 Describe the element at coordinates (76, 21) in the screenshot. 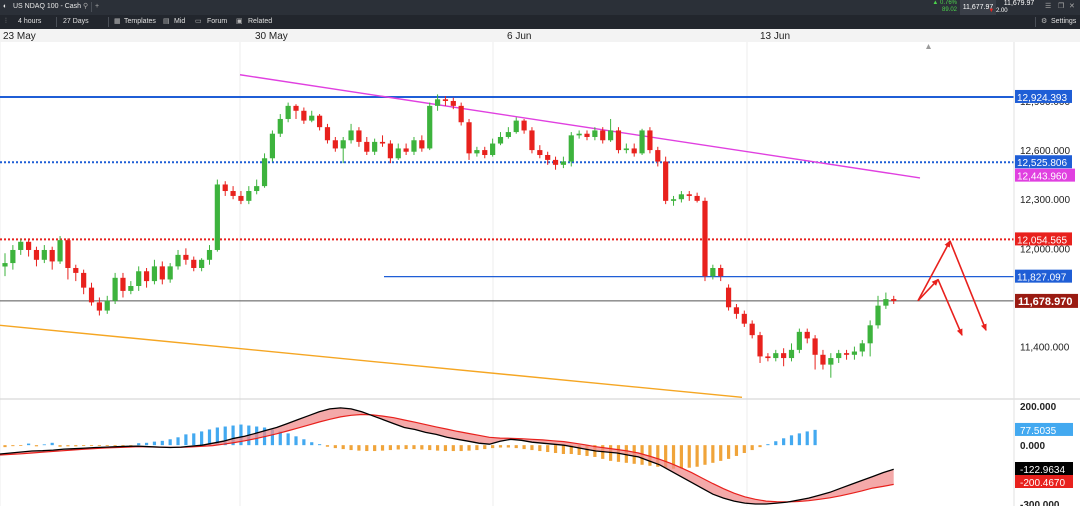

I see `range-select: 27 Days` at that location.